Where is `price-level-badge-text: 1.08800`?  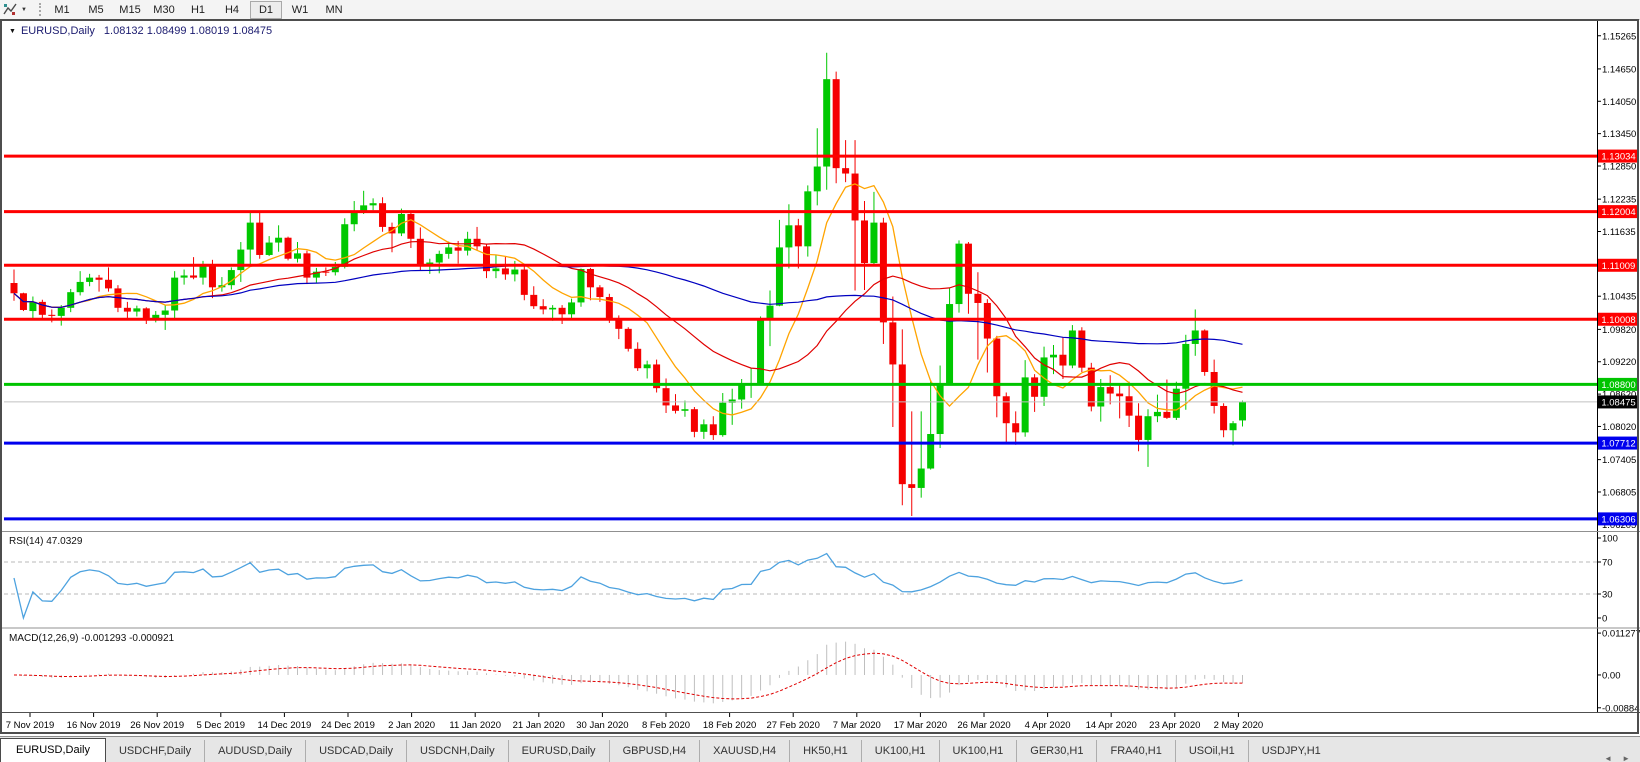 price-level-badge-text: 1.08800 is located at coordinates (1618, 385).